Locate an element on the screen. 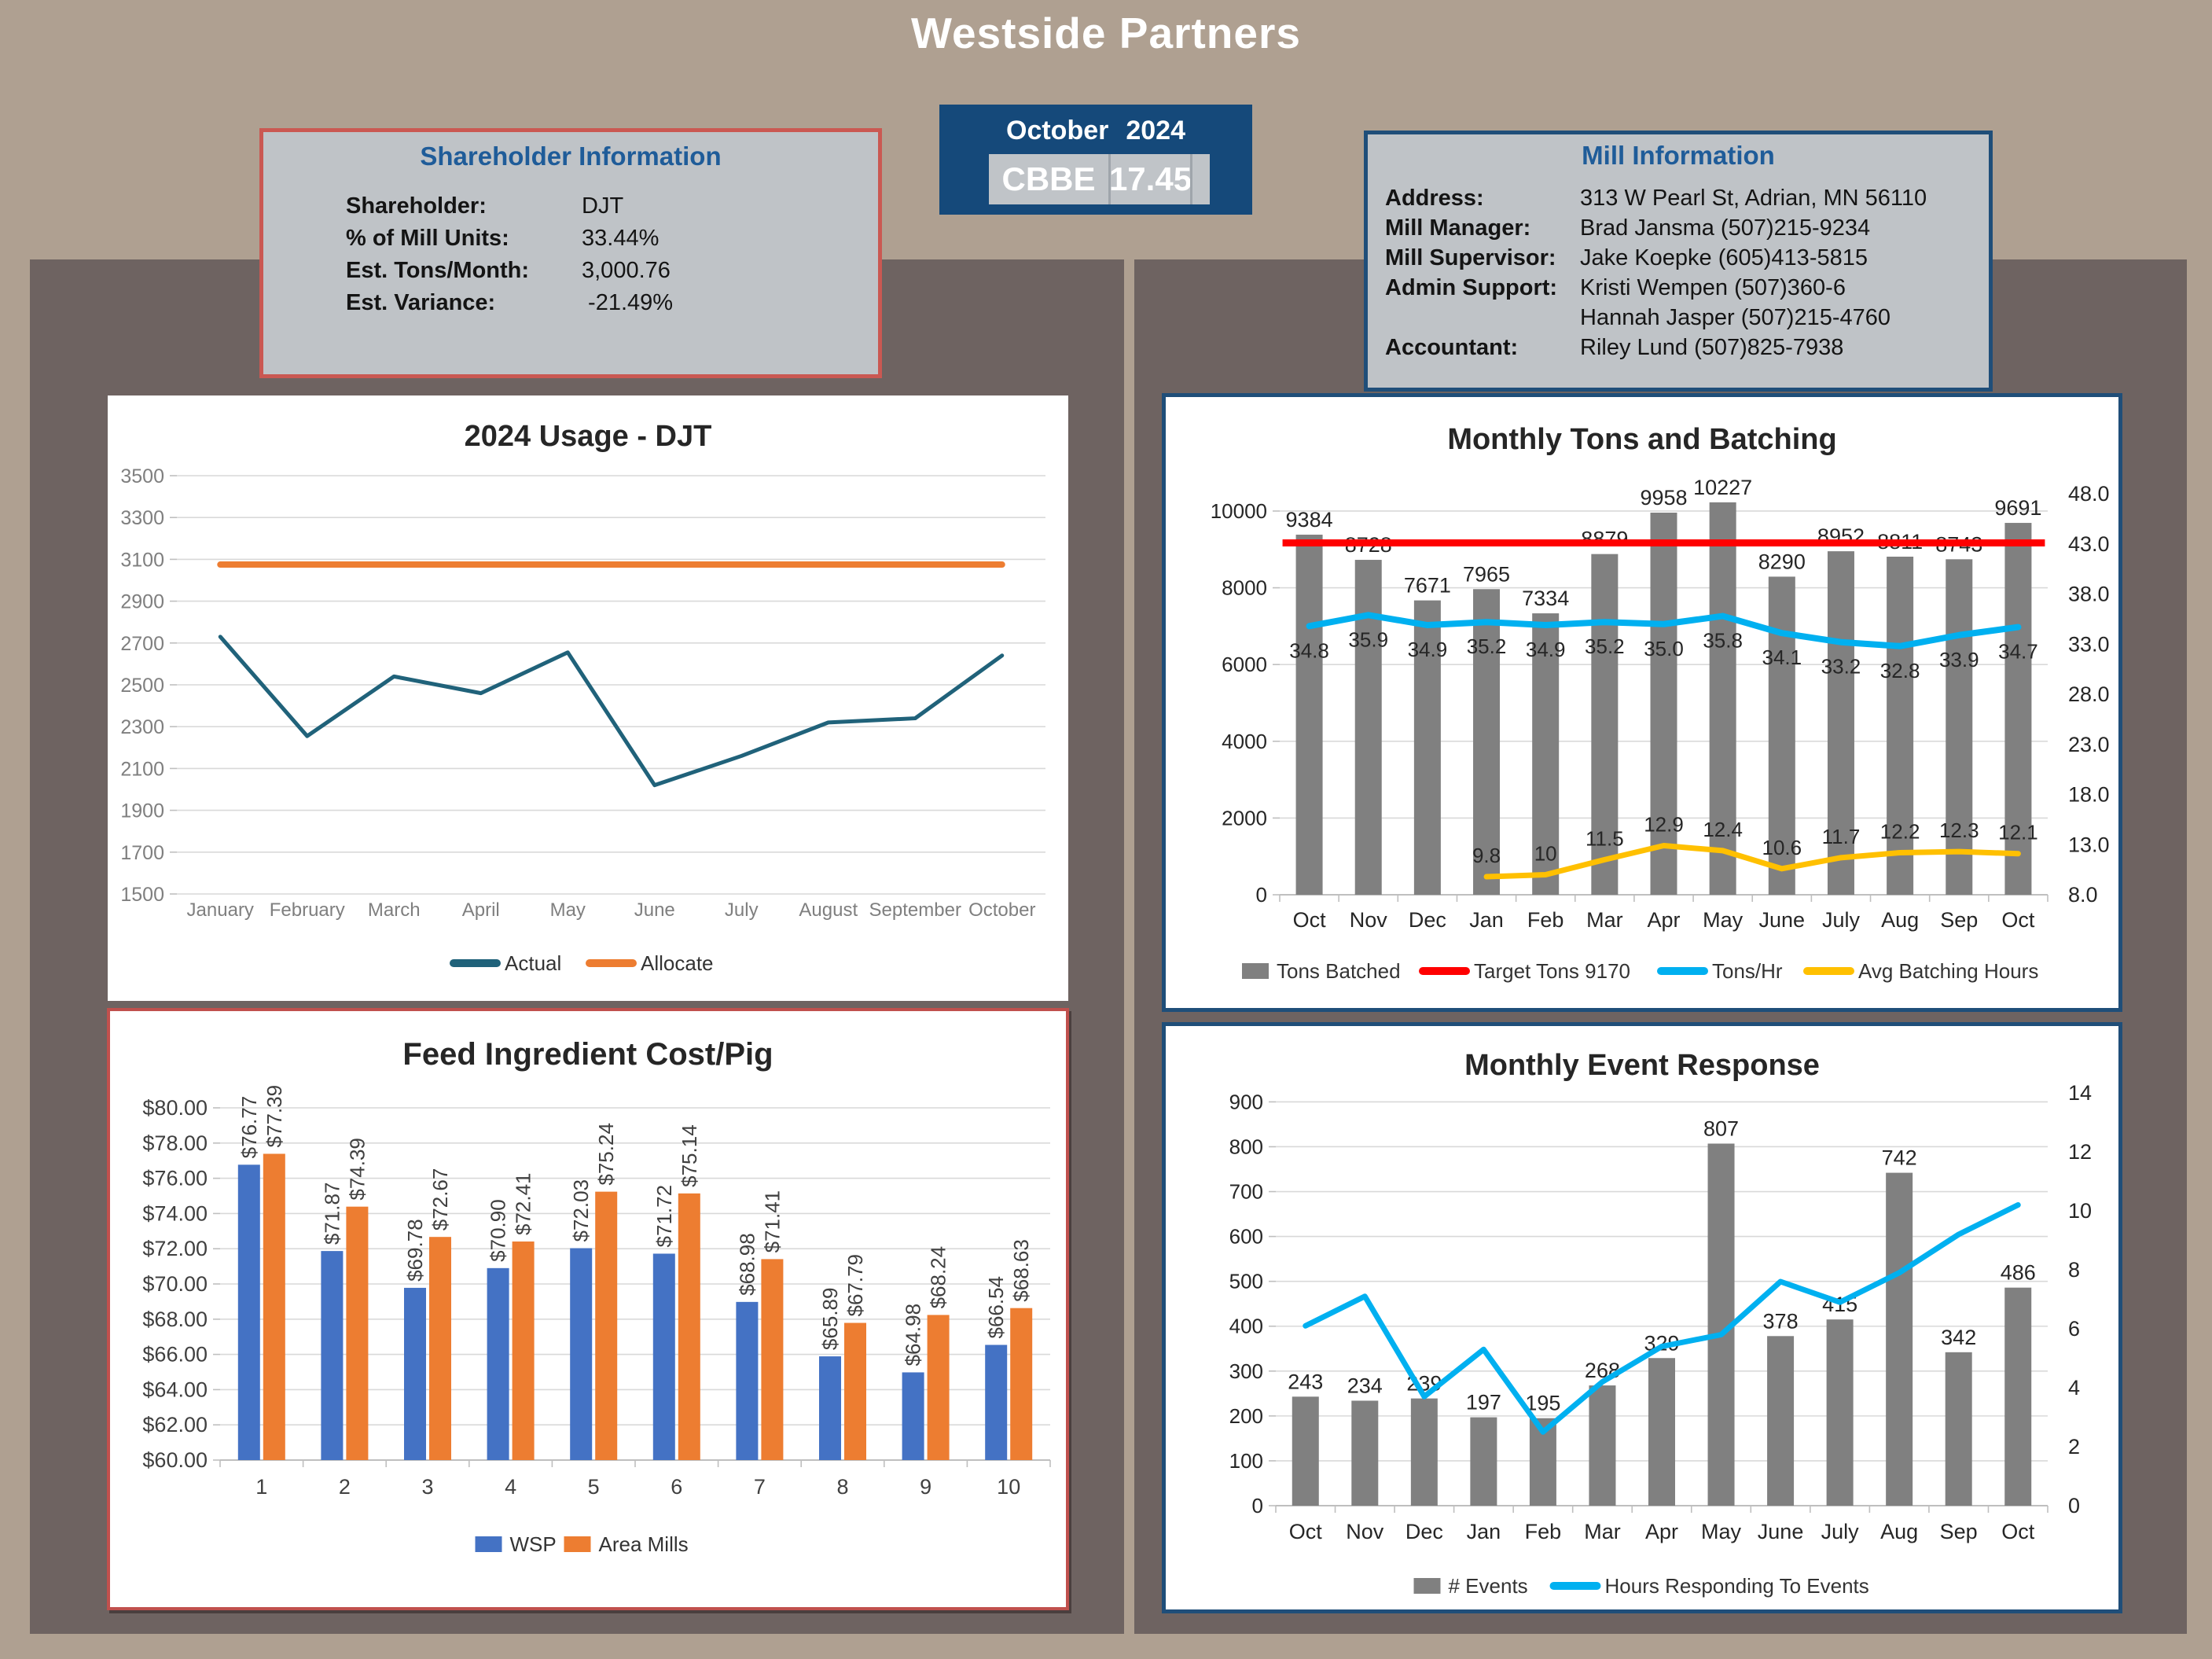 This screenshot has height=1659, width=2212. period-code-cell: CBBE is located at coordinates (1048, 179).